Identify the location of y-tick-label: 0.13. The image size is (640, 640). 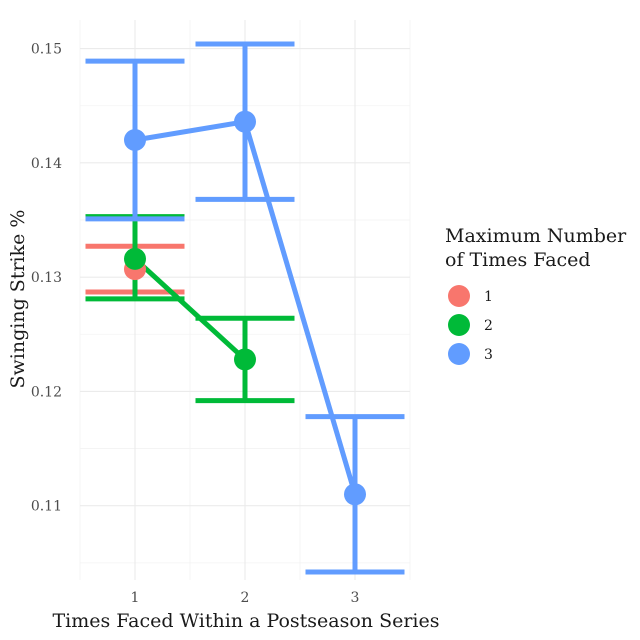
(46, 278).